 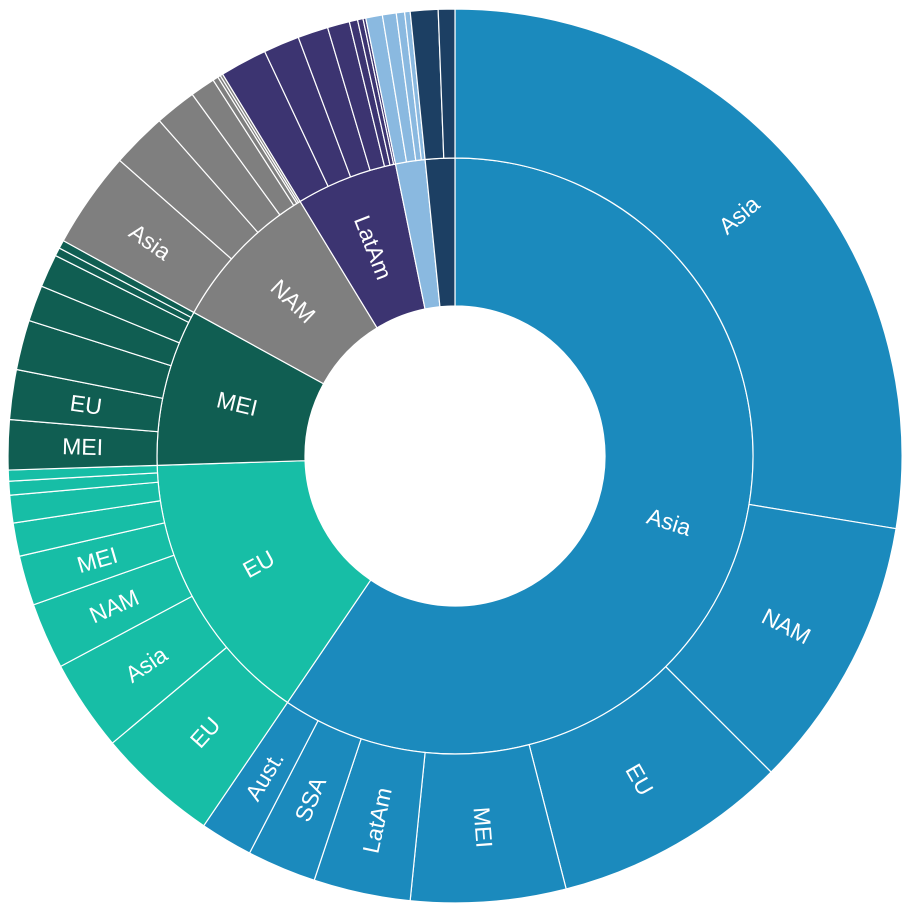 What do you see at coordinates (85, 405) in the screenshot?
I see `outer-label-mei-eu-16: EU` at bounding box center [85, 405].